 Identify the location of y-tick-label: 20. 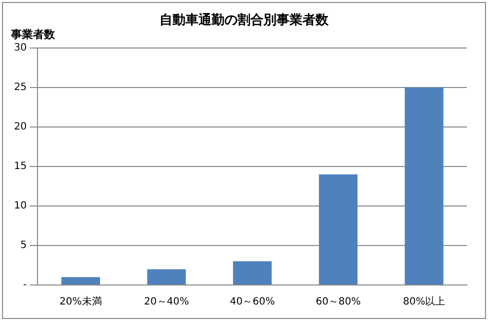
(20, 127).